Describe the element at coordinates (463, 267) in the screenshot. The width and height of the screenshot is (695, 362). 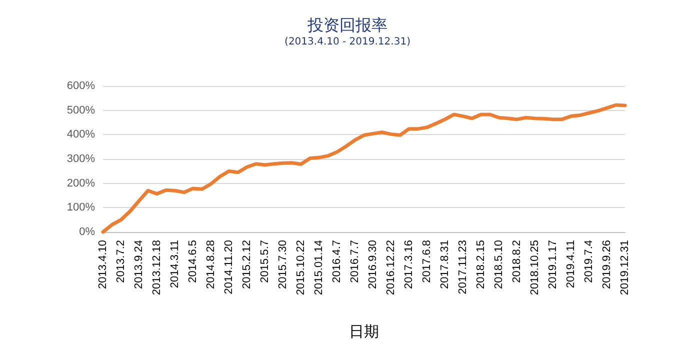
I see `x-tick-label: 2017.11.23` at that location.